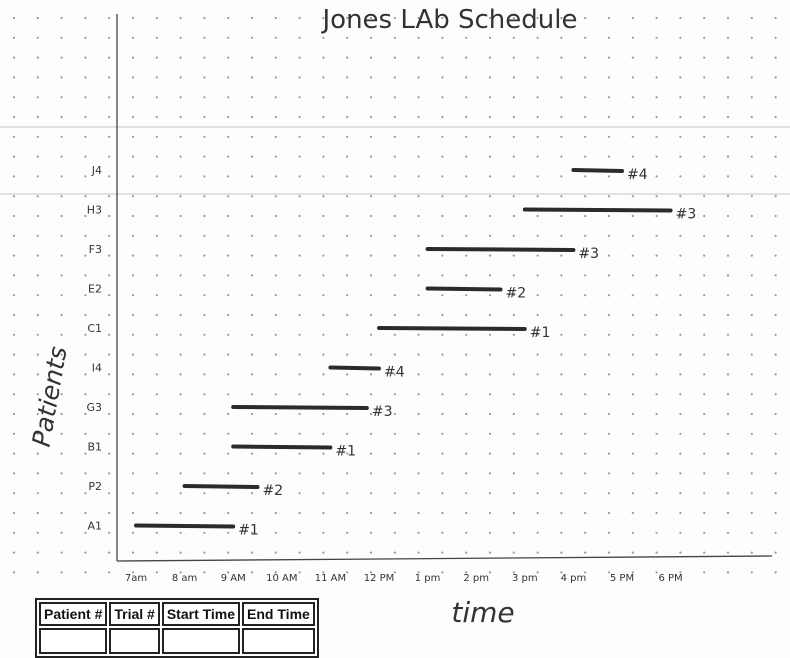  What do you see at coordinates (94, 407) in the screenshot?
I see `y-category-label: G3` at bounding box center [94, 407].